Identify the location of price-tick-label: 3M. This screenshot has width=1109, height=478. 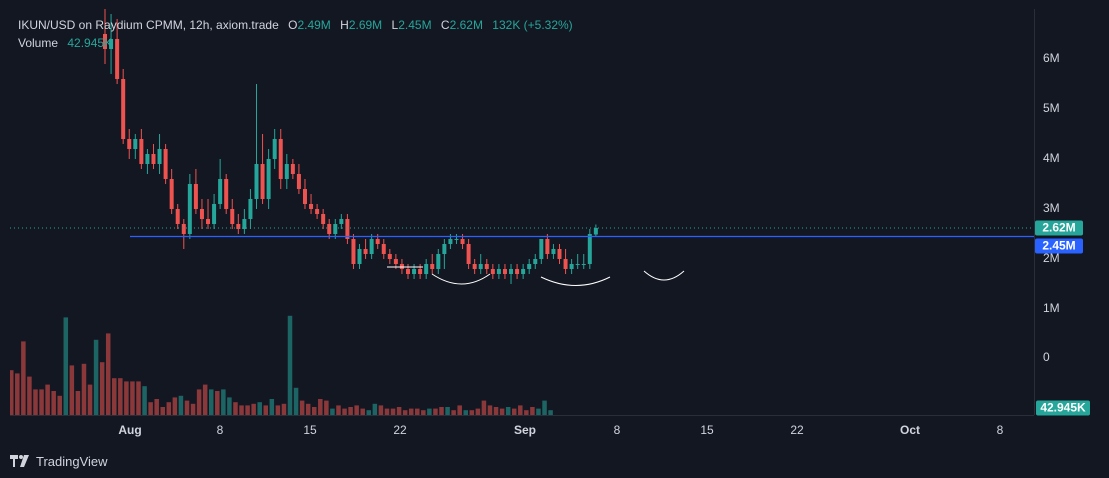
(1051, 208).